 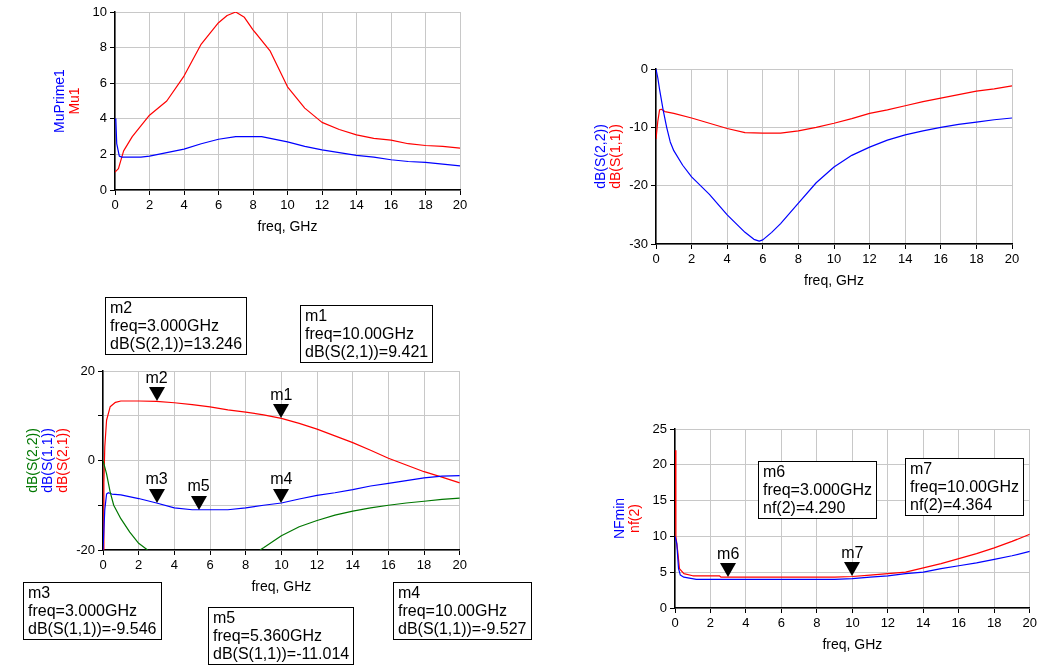 What do you see at coordinates (817, 490) in the screenshot?
I see `annotation: m6 freq=3.000GHz nf(2)=4.290` at bounding box center [817, 490].